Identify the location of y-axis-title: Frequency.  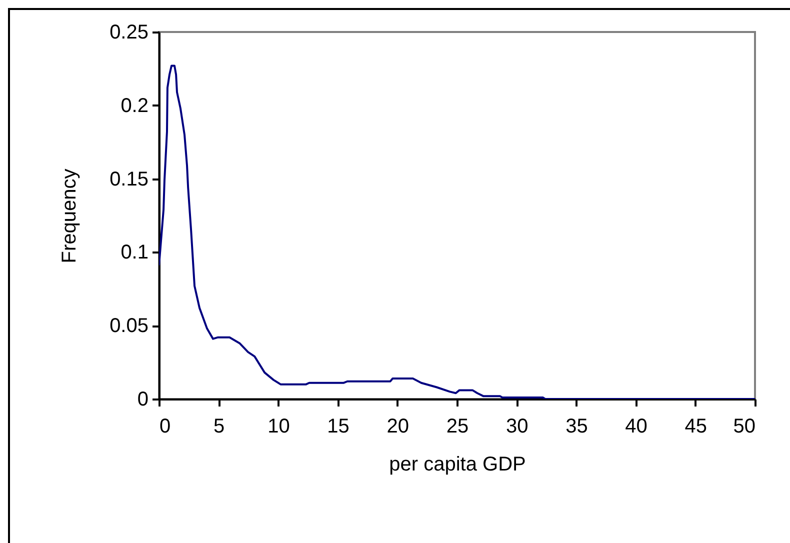
(69, 216).